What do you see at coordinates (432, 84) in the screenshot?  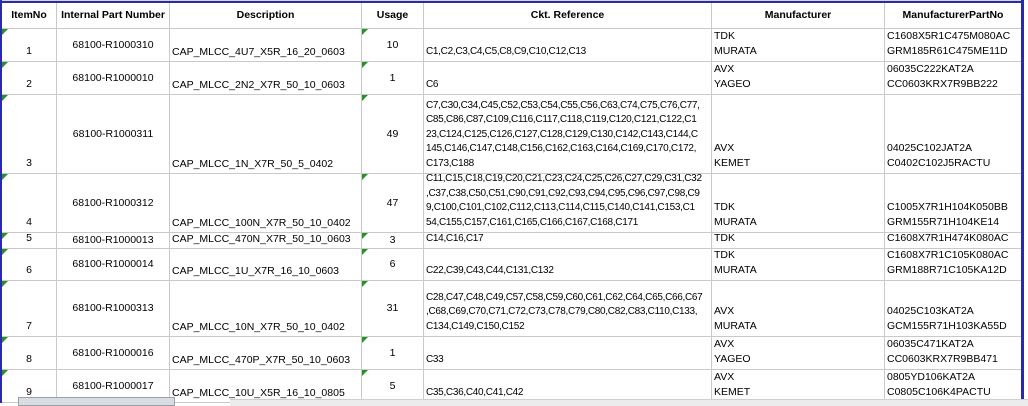 I see `ckt-reference-value: C6` at bounding box center [432, 84].